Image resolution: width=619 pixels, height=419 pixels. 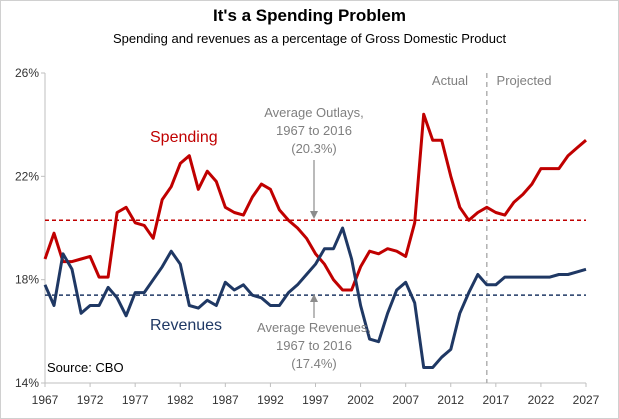 I want to click on spending-label: Spending, so click(x=184, y=137).